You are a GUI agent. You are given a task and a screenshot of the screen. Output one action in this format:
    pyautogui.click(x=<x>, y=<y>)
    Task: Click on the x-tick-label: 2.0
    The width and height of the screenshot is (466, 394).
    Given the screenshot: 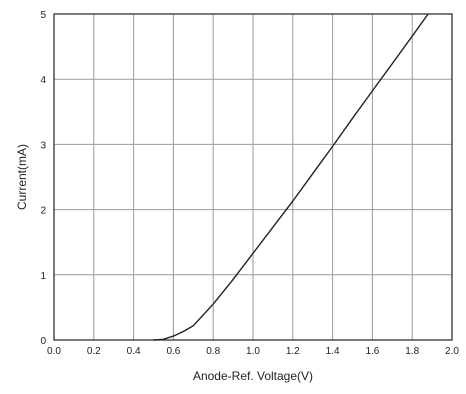 What is the action you would take?
    pyautogui.click(x=452, y=351)
    